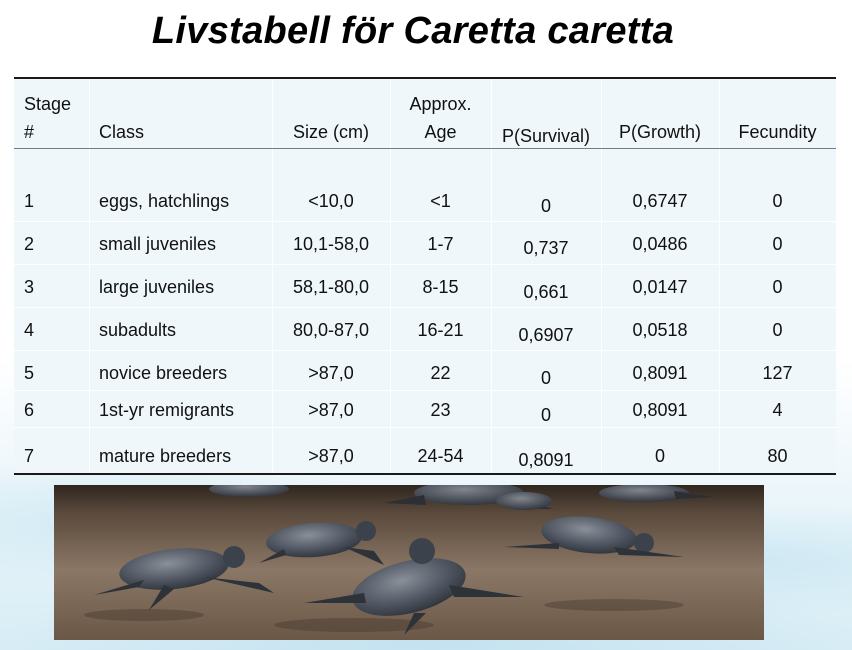 Image resolution: width=852 pixels, height=650 pixels. Describe the element at coordinates (29, 287) in the screenshot. I see `cell-stage: 3` at that location.